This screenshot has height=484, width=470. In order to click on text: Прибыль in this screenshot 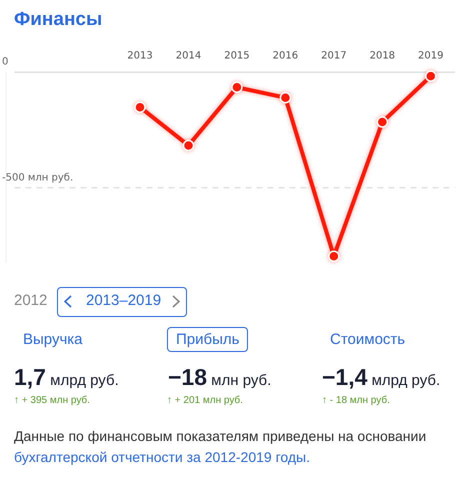, I will do `click(207, 339)`.